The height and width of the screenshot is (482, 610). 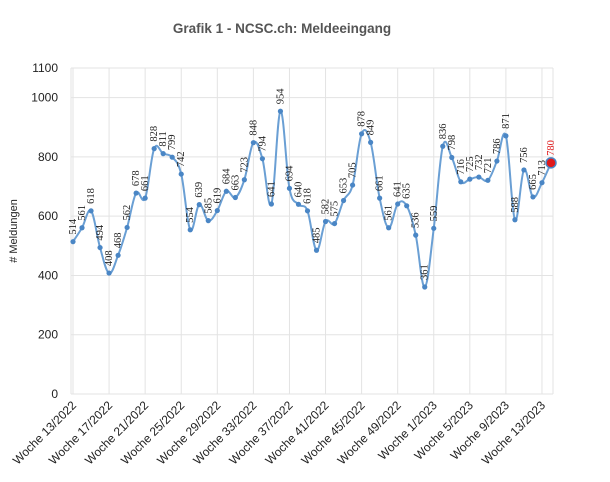 I want to click on y-tick-label: 1100, so click(x=45, y=68).